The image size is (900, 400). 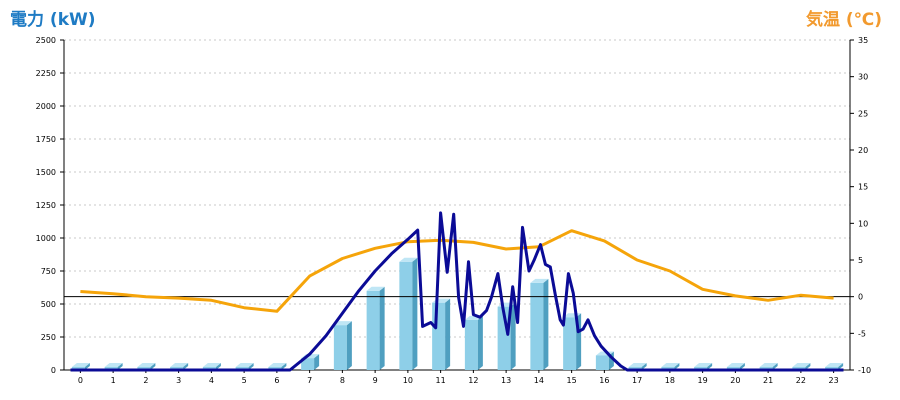 I want to click on left-tick-label: 1500, so click(x=46, y=172).